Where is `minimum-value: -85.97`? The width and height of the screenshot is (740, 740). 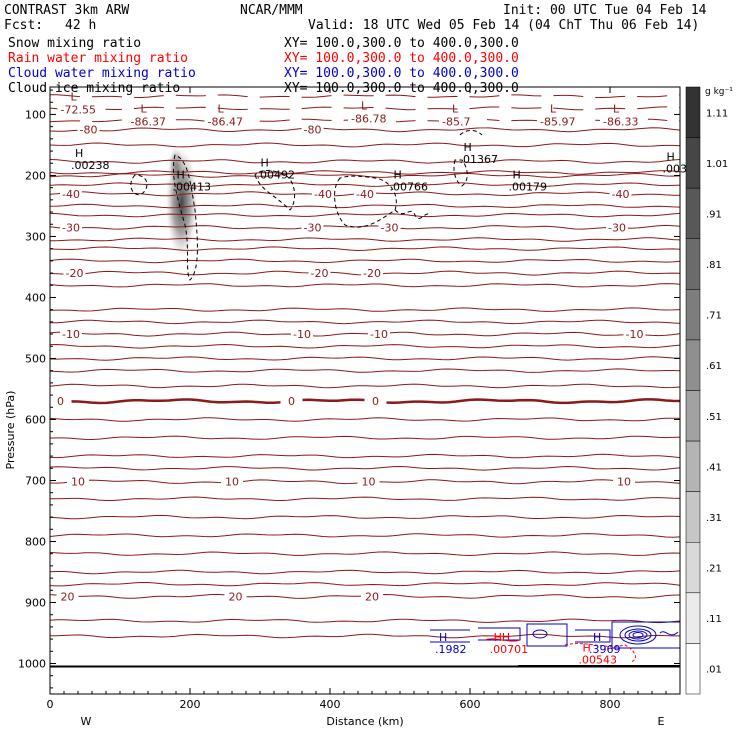 minimum-value: -85.97 is located at coordinates (557, 121).